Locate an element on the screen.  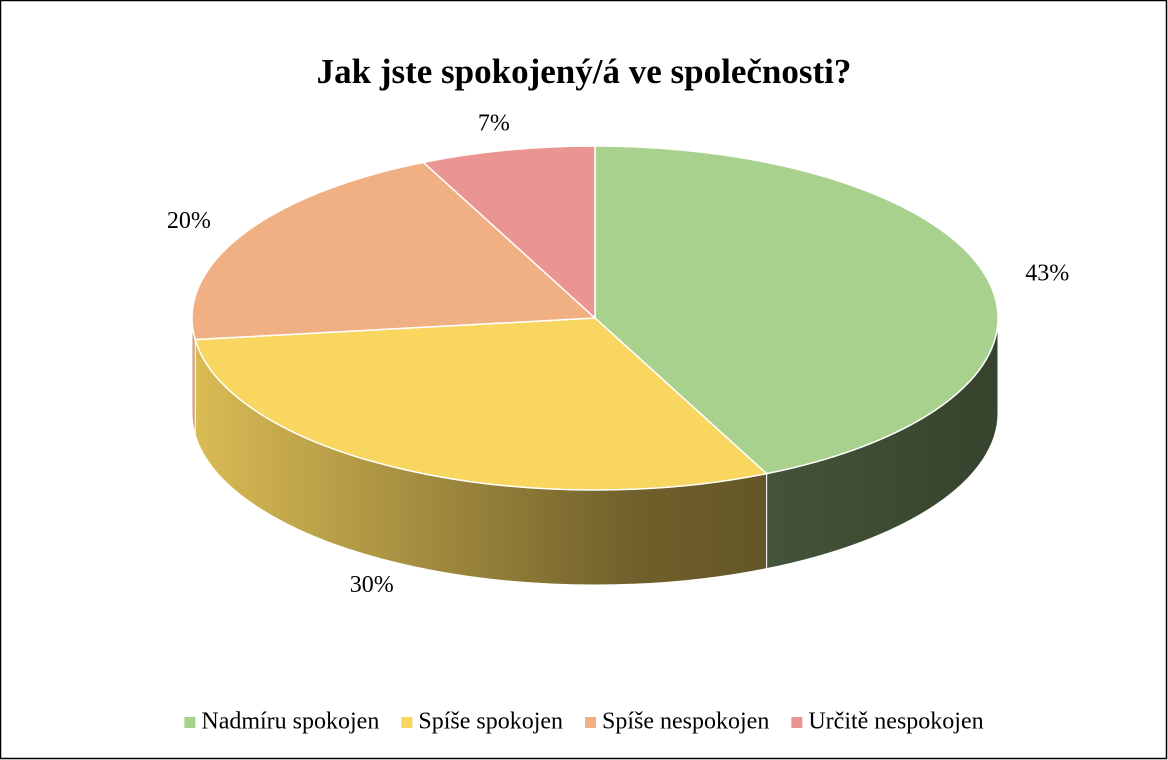
legend-label: Určitě nespokojen is located at coordinates (895, 722).